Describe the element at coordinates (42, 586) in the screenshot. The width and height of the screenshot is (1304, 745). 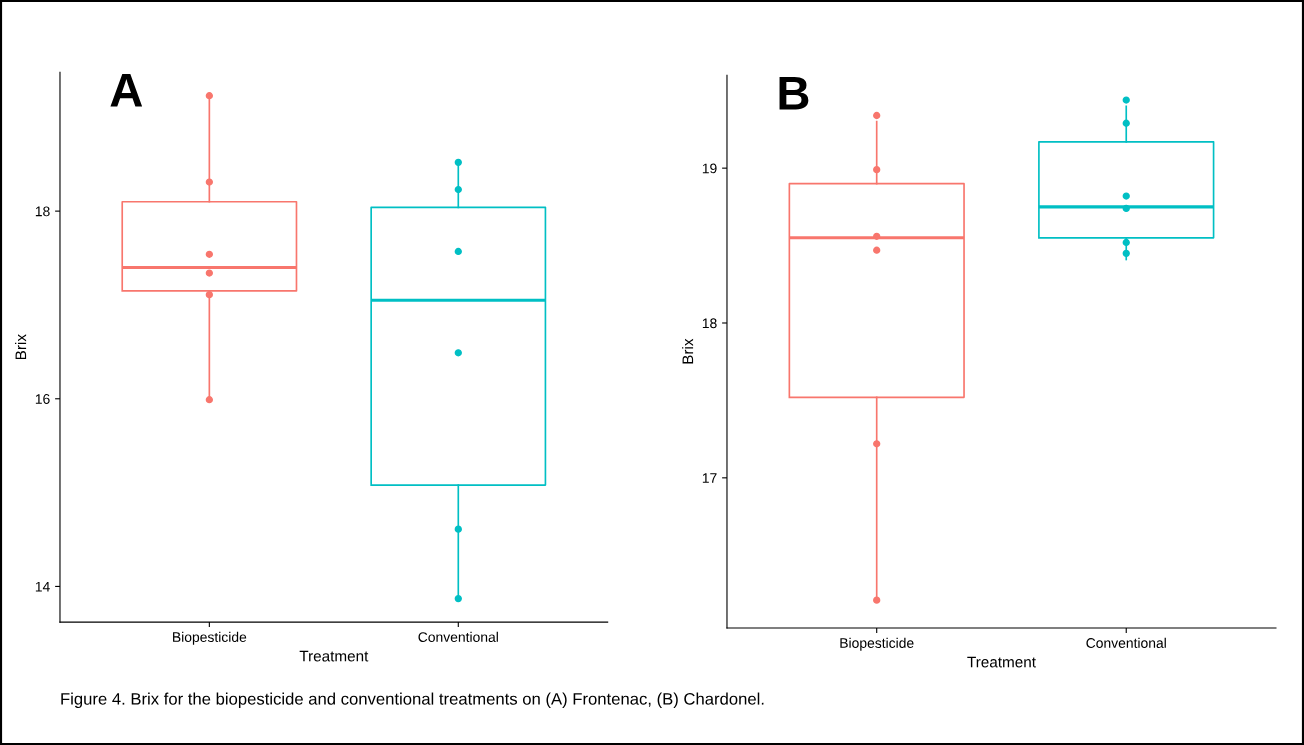
I see `y-tick-label: 14` at that location.